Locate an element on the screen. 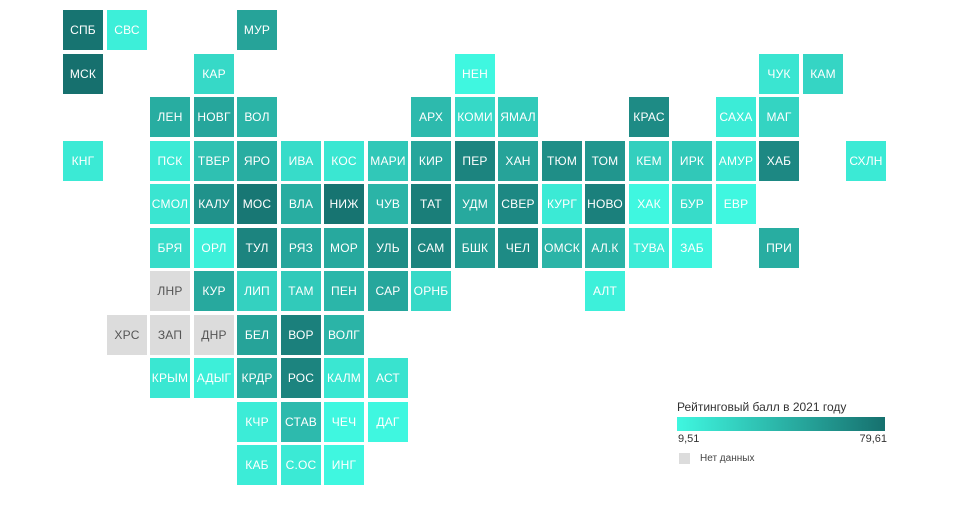 The image size is (960, 518). region-tile: САМ is located at coordinates (431, 248).